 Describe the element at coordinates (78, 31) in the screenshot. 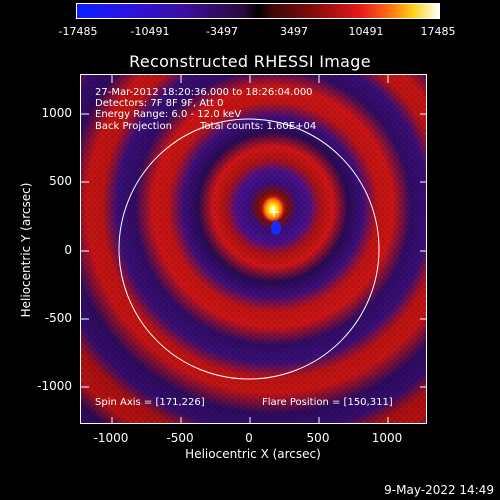

I see `colorbar-tick: -17485` at that location.